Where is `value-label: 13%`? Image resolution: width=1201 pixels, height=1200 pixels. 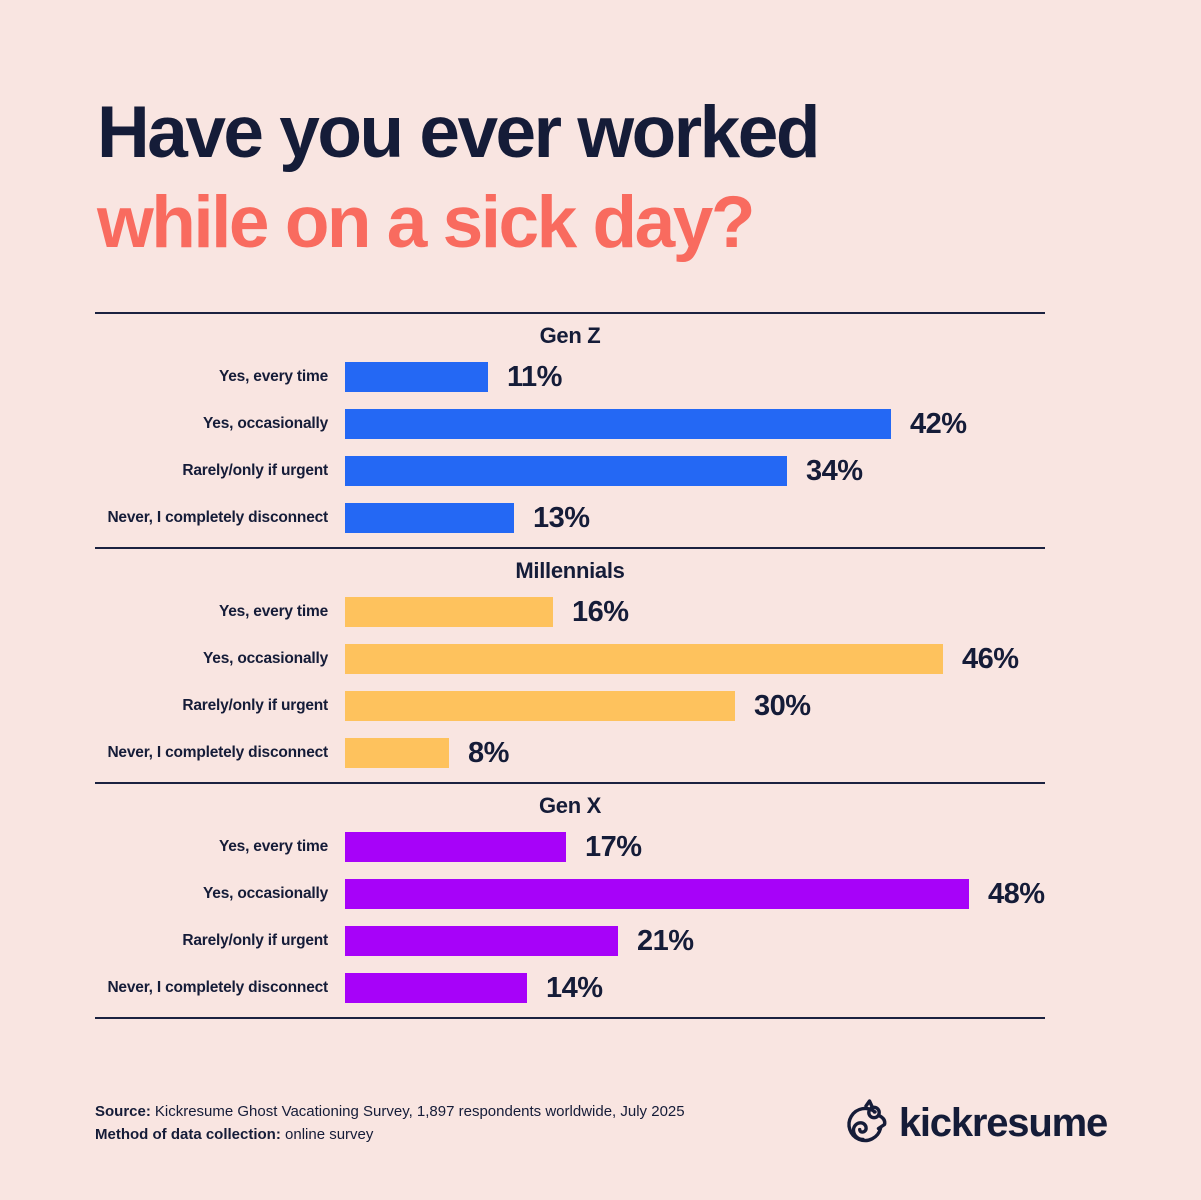
value-label: 13% is located at coordinates (561, 517).